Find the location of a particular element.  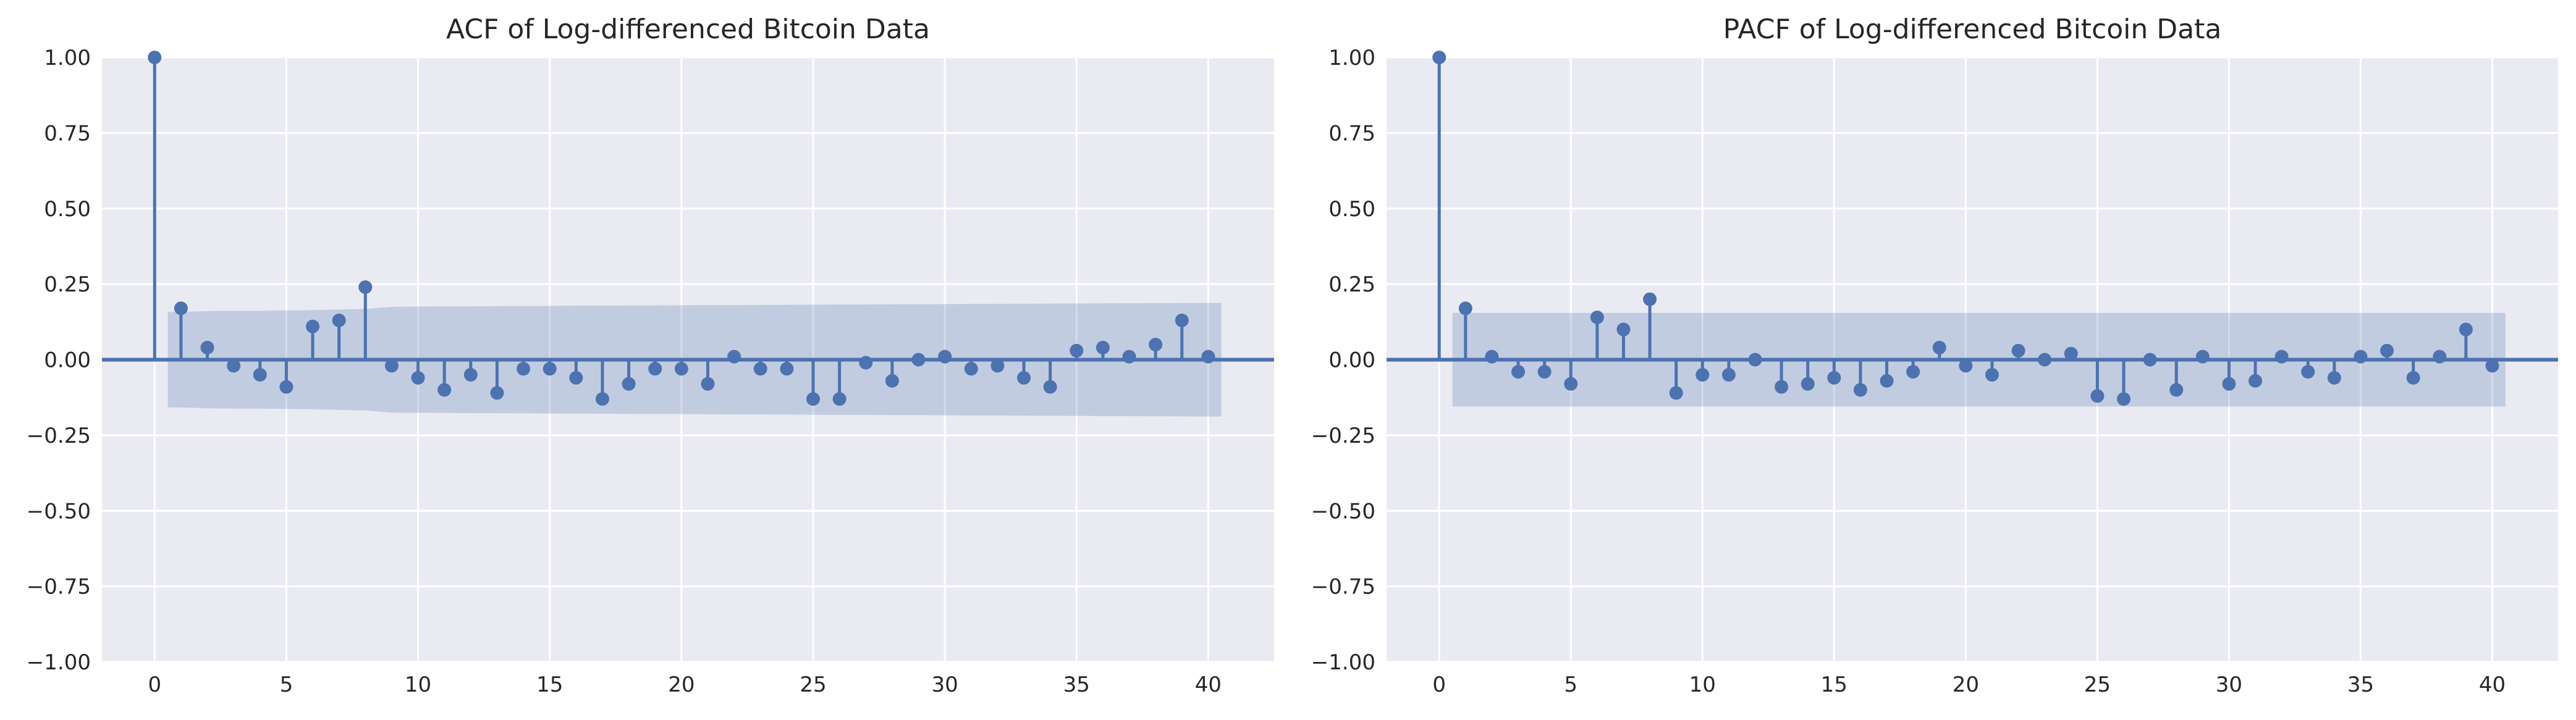

acf-x-tick-label: 15 is located at coordinates (549, 684).